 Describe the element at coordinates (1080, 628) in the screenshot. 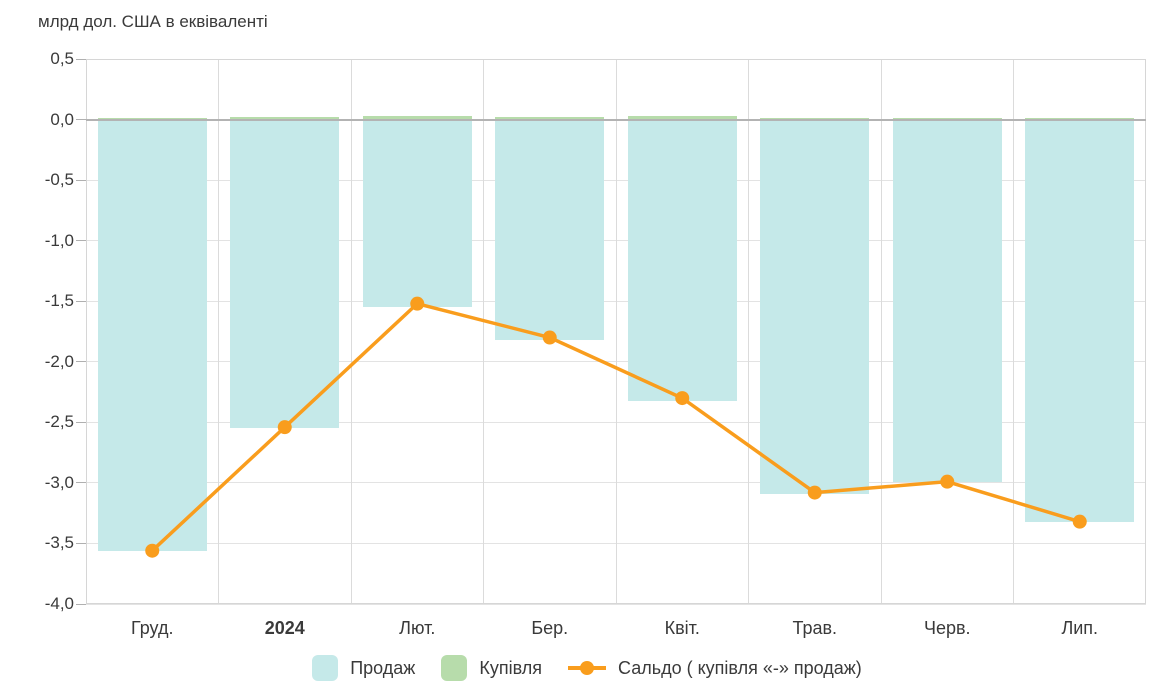

I see `x-axis-label: Лип.` at that location.